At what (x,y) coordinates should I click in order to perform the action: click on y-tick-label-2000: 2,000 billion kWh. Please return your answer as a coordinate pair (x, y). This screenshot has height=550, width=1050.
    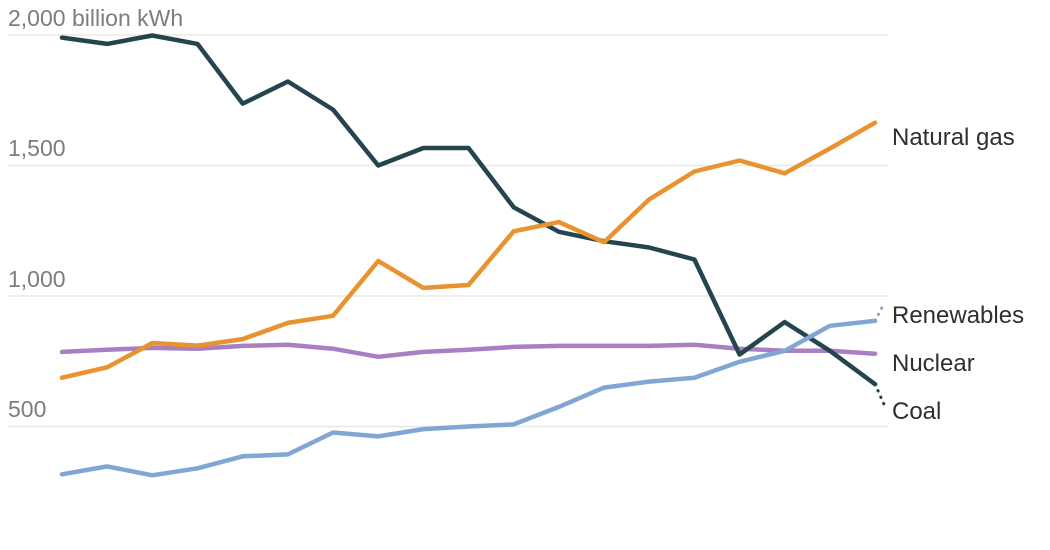
    Looking at the image, I should click on (96, 18).